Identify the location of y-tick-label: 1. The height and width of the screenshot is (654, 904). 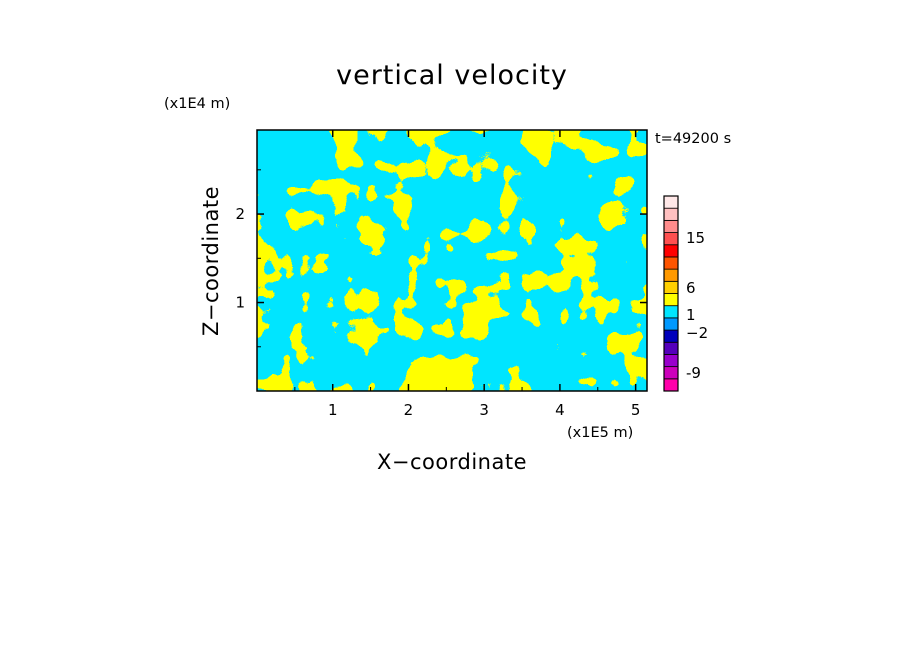
(240, 303).